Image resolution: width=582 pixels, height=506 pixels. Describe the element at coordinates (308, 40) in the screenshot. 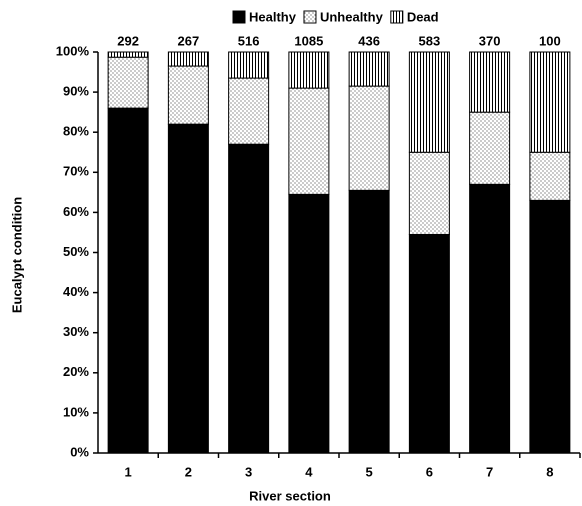

I see `total-label: 1085` at that location.